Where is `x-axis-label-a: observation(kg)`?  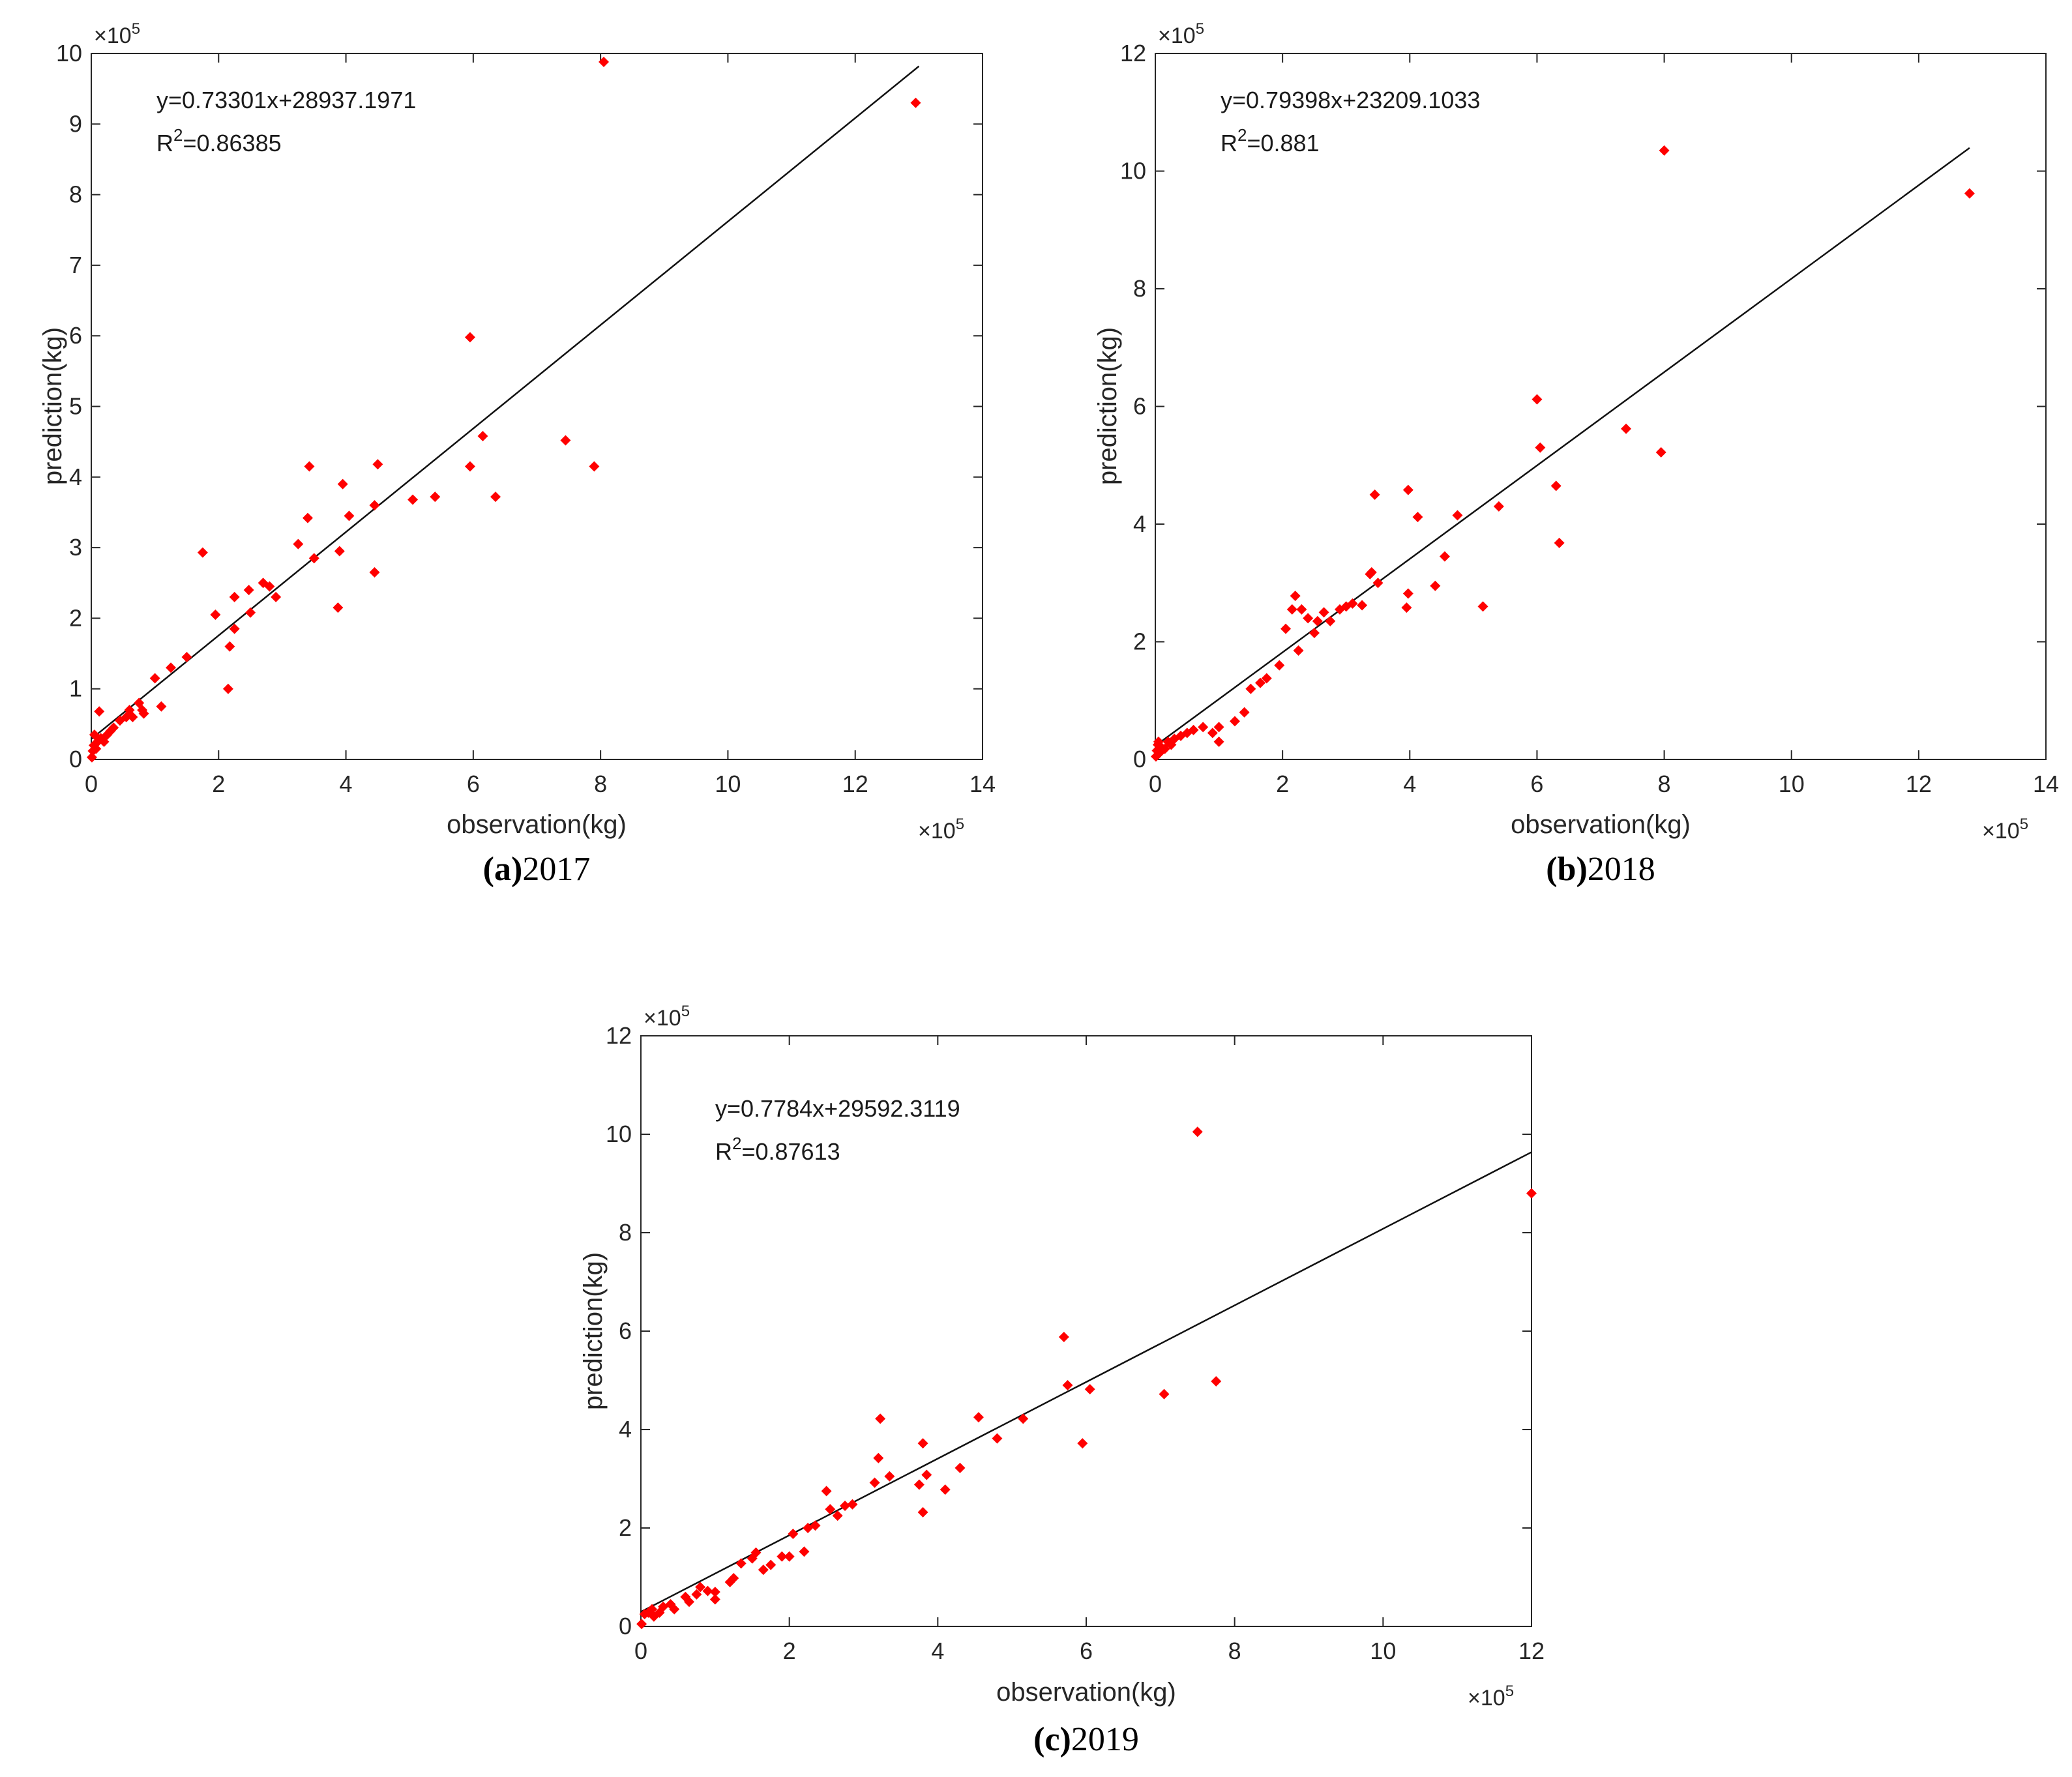 x-axis-label-a: observation(kg) is located at coordinates (537, 824).